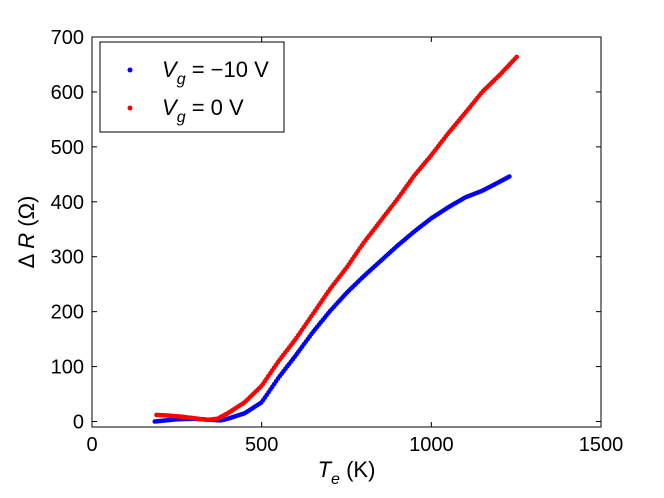  What do you see at coordinates (601, 445) in the screenshot?
I see `x-tick-label: 1500` at bounding box center [601, 445].